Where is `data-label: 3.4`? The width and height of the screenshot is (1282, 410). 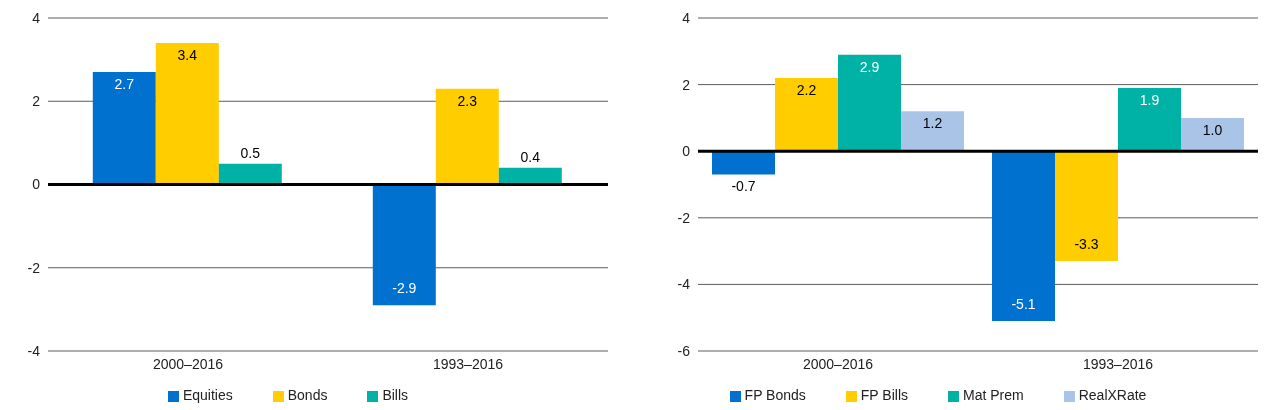
data-label: 3.4 is located at coordinates (187, 54).